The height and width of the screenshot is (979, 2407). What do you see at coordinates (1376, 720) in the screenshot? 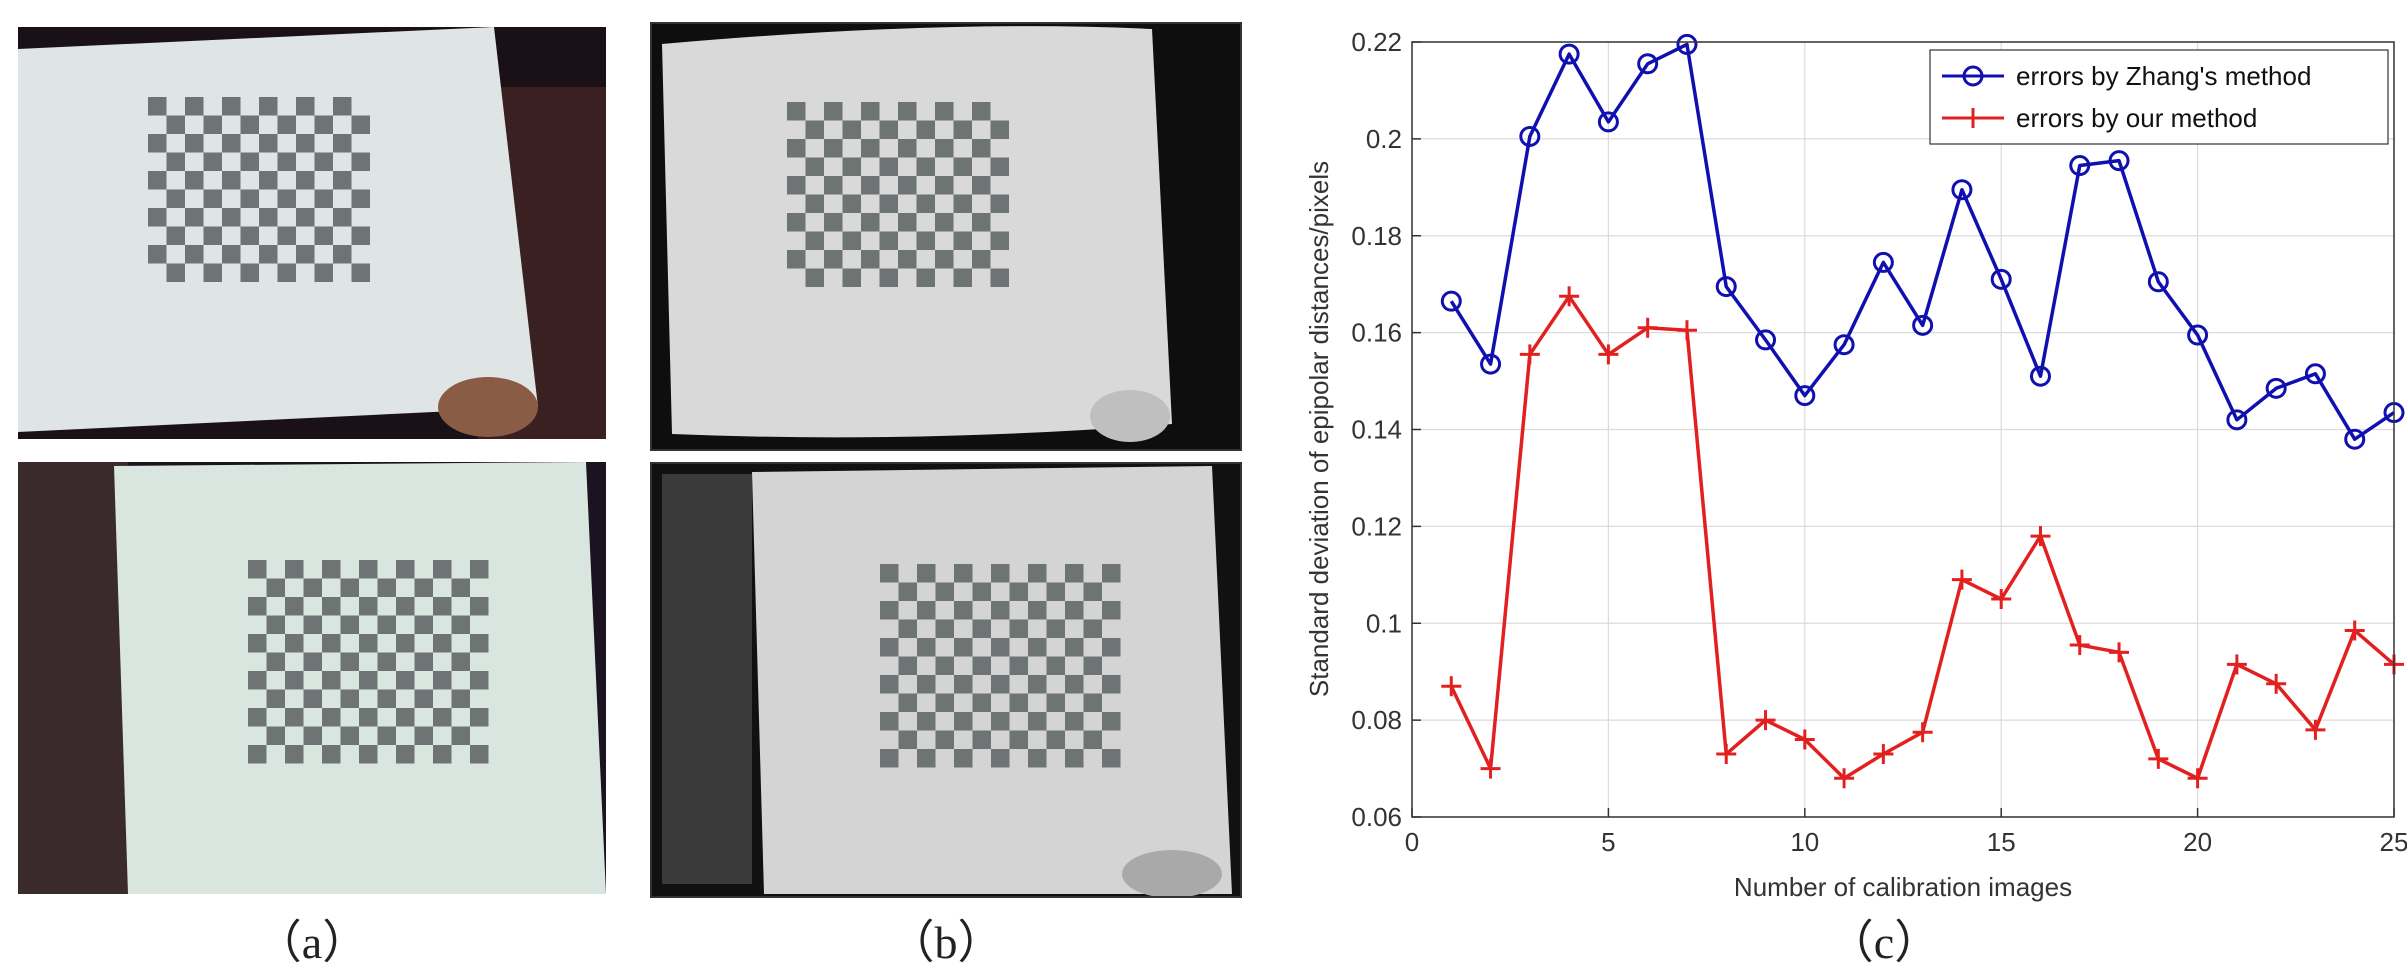
I see `y-tick-label: 0.08` at bounding box center [1376, 720].